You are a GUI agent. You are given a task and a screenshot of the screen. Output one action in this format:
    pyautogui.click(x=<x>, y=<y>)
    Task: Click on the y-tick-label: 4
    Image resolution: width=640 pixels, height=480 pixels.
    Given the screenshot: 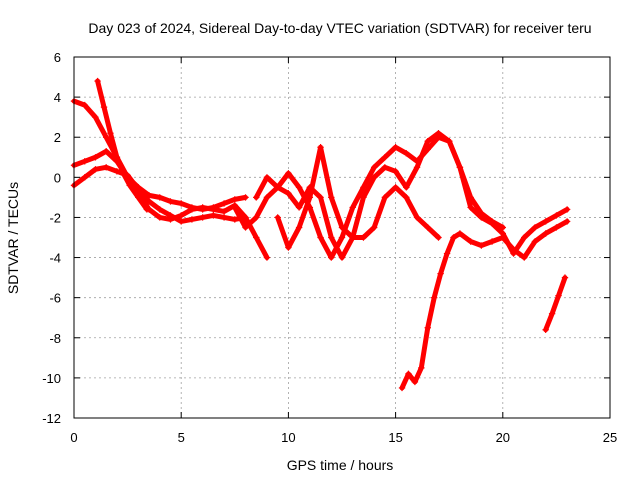 What is the action you would take?
    pyautogui.click(x=57, y=97)
    